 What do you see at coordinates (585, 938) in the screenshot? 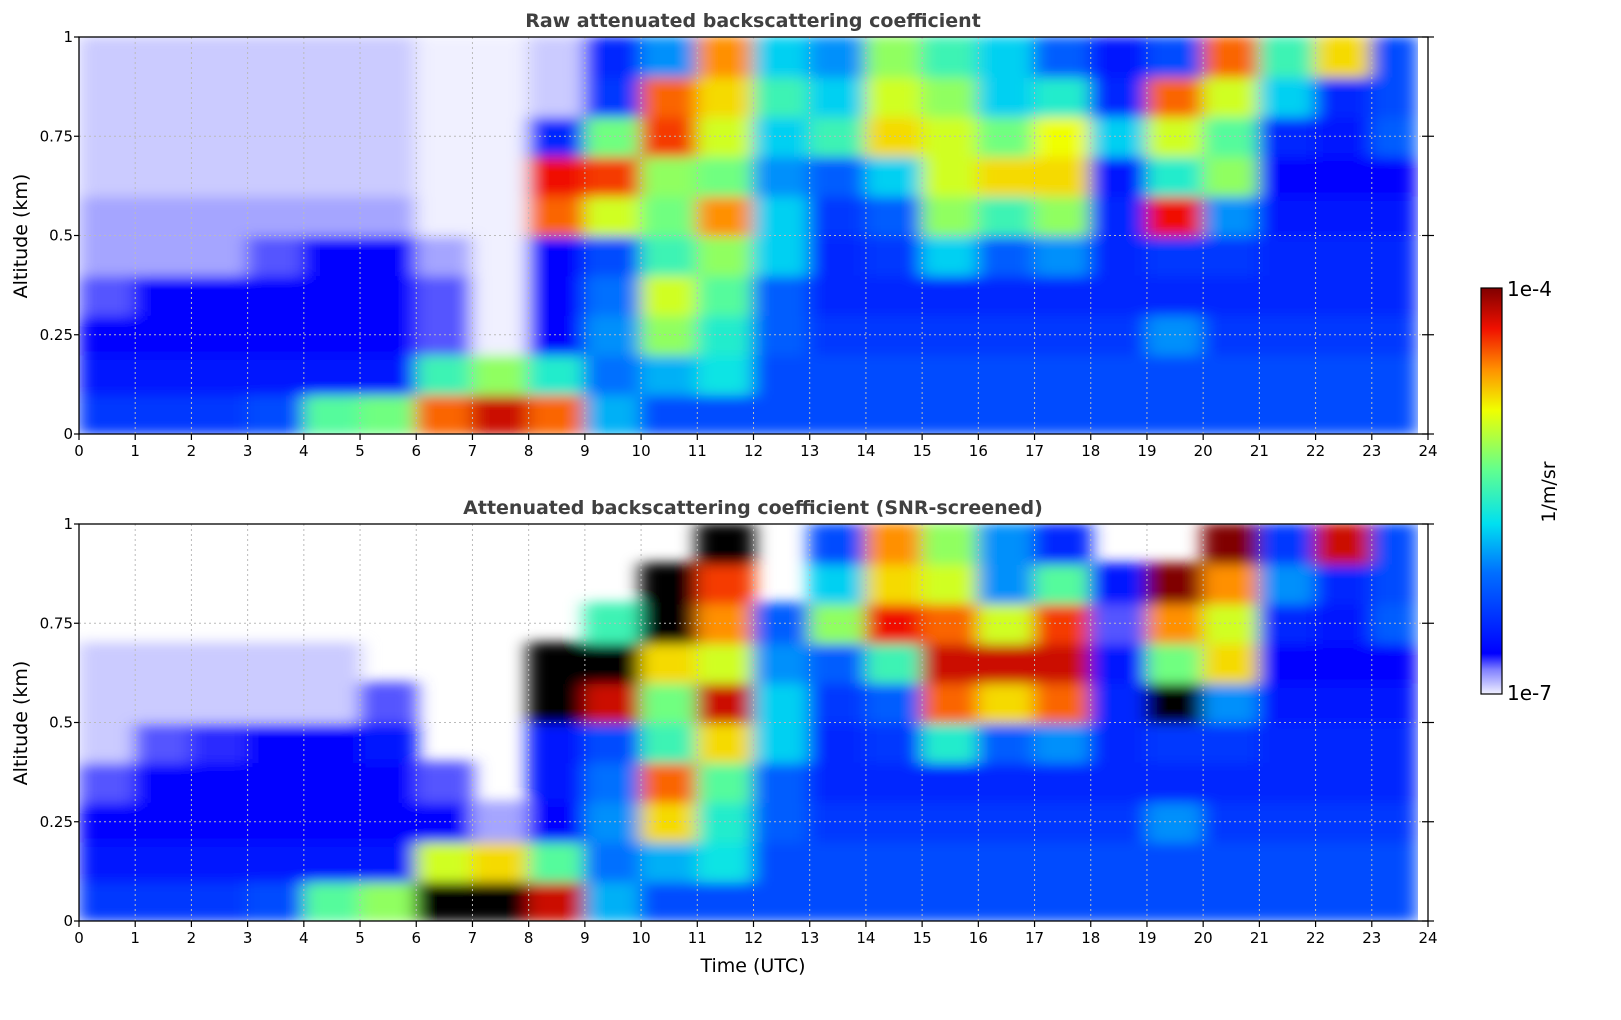
I see `x-tick-label: 9` at bounding box center [585, 938].